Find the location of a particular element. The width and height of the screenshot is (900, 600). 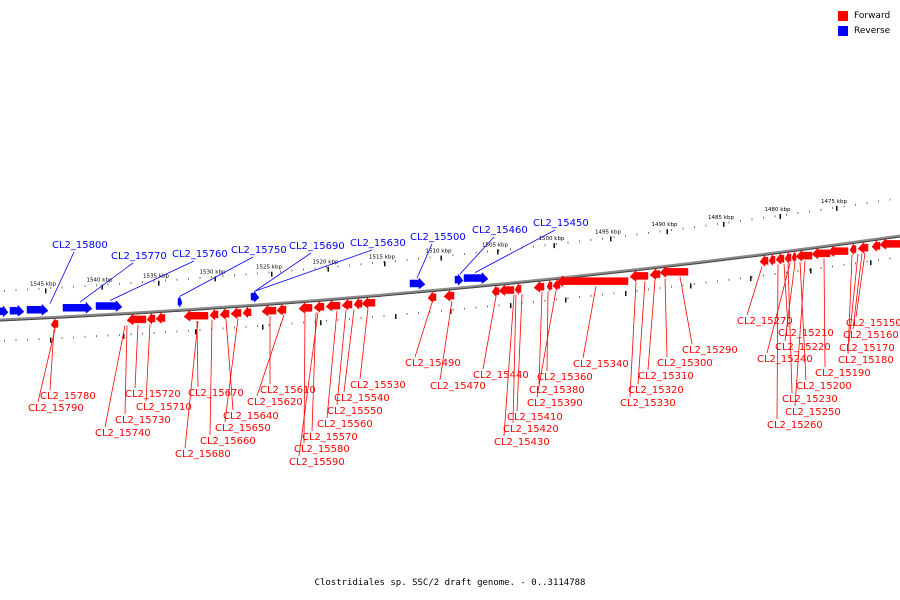

gene-label: CL2_15170 is located at coordinates (867, 348).